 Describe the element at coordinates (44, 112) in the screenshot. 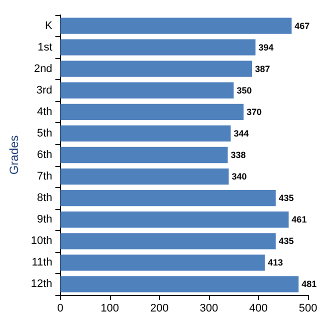

I see `y-tick-label: 4th` at that location.